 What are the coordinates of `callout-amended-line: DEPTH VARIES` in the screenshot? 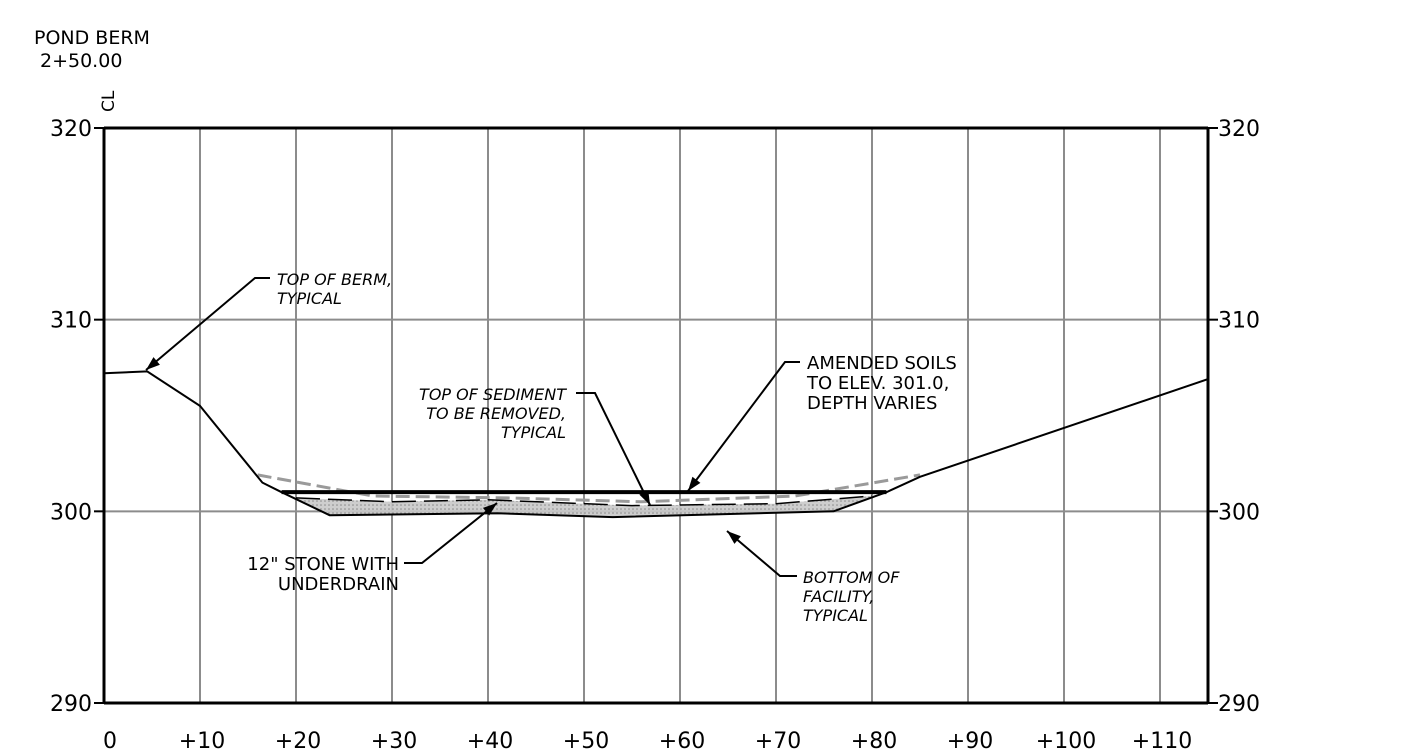 It's located at (872, 403).